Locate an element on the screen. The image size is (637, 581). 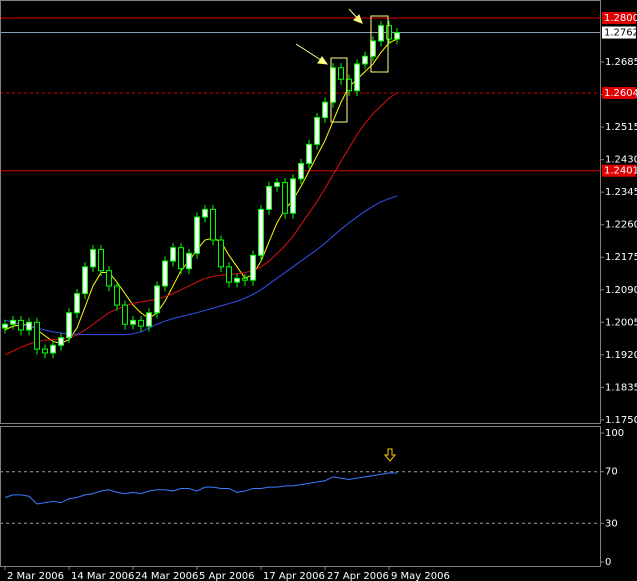
x-tick-label: 5 Apr 2006 is located at coordinates (226, 576).